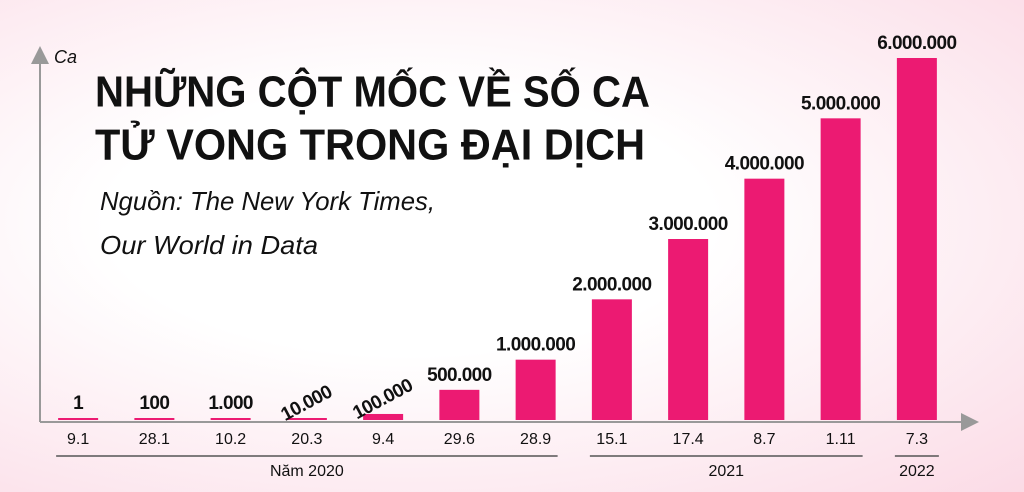  What do you see at coordinates (209, 245) in the screenshot?
I see `chart-subtitle: Our World in Data` at bounding box center [209, 245].